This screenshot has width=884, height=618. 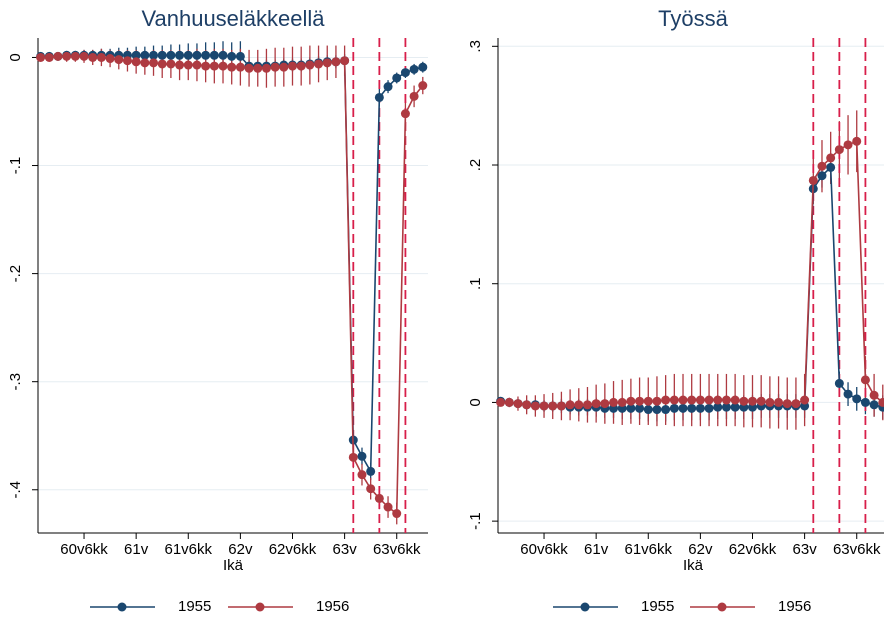 What do you see at coordinates (345, 549) in the screenshot?
I see `x-tick-label: 63v` at bounding box center [345, 549].